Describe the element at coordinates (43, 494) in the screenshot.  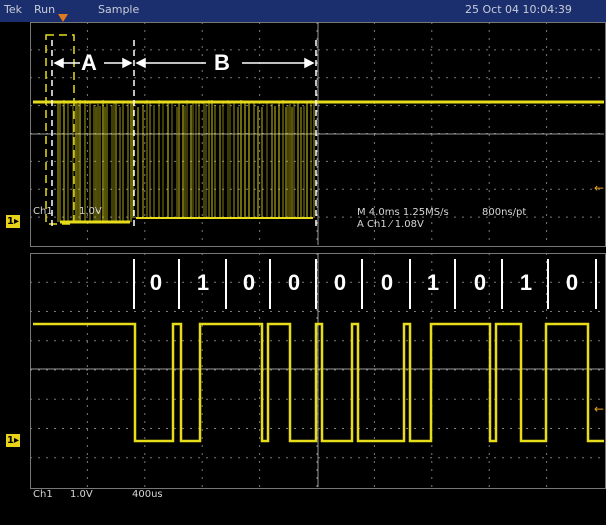
I see `lower-channel-label: Ch1` at that location.